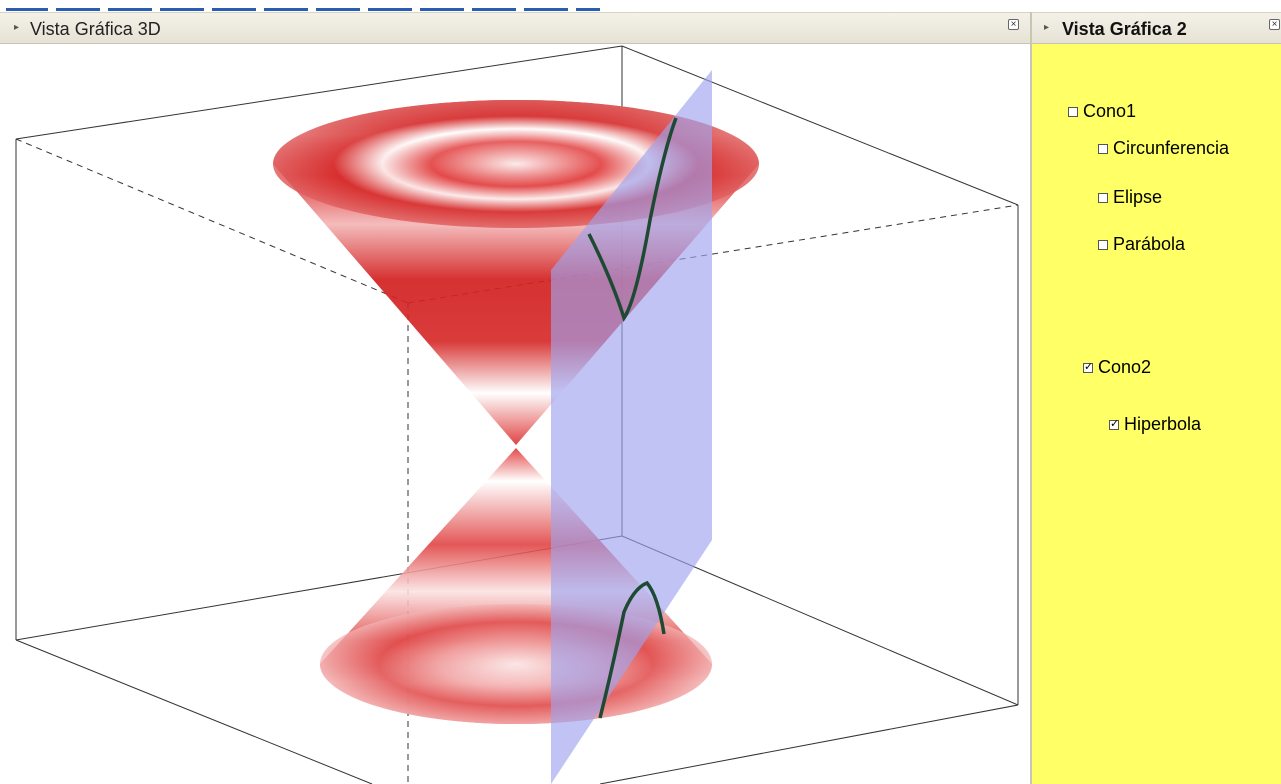  I want to click on view-3d-header: ▸ Vista Gráfica 3D ×, so click(515, 28).